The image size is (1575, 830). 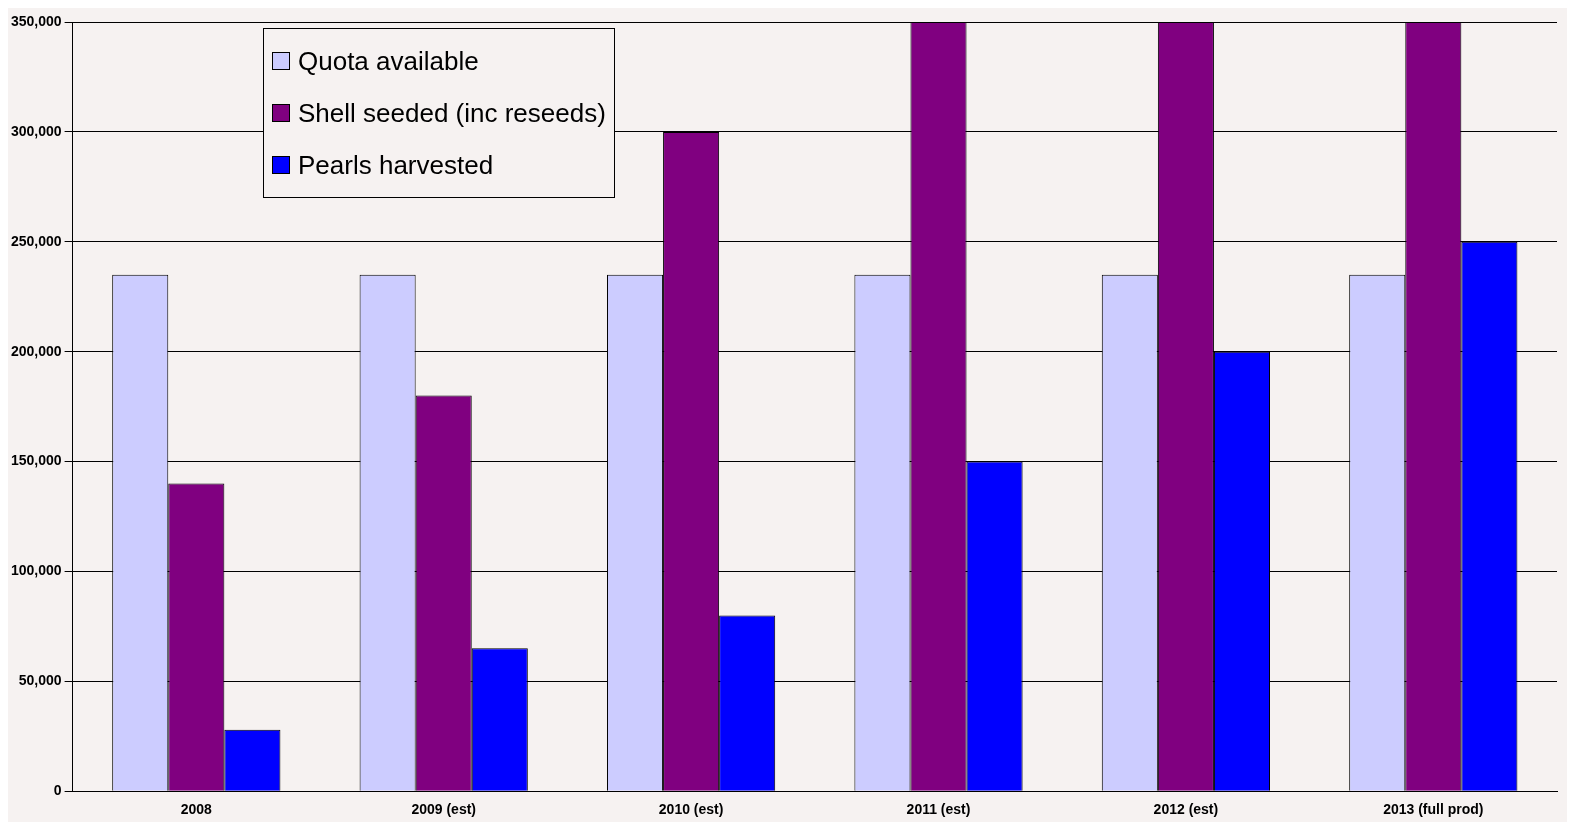 I want to click on y-tick-label: 100,000, so click(x=36, y=570).